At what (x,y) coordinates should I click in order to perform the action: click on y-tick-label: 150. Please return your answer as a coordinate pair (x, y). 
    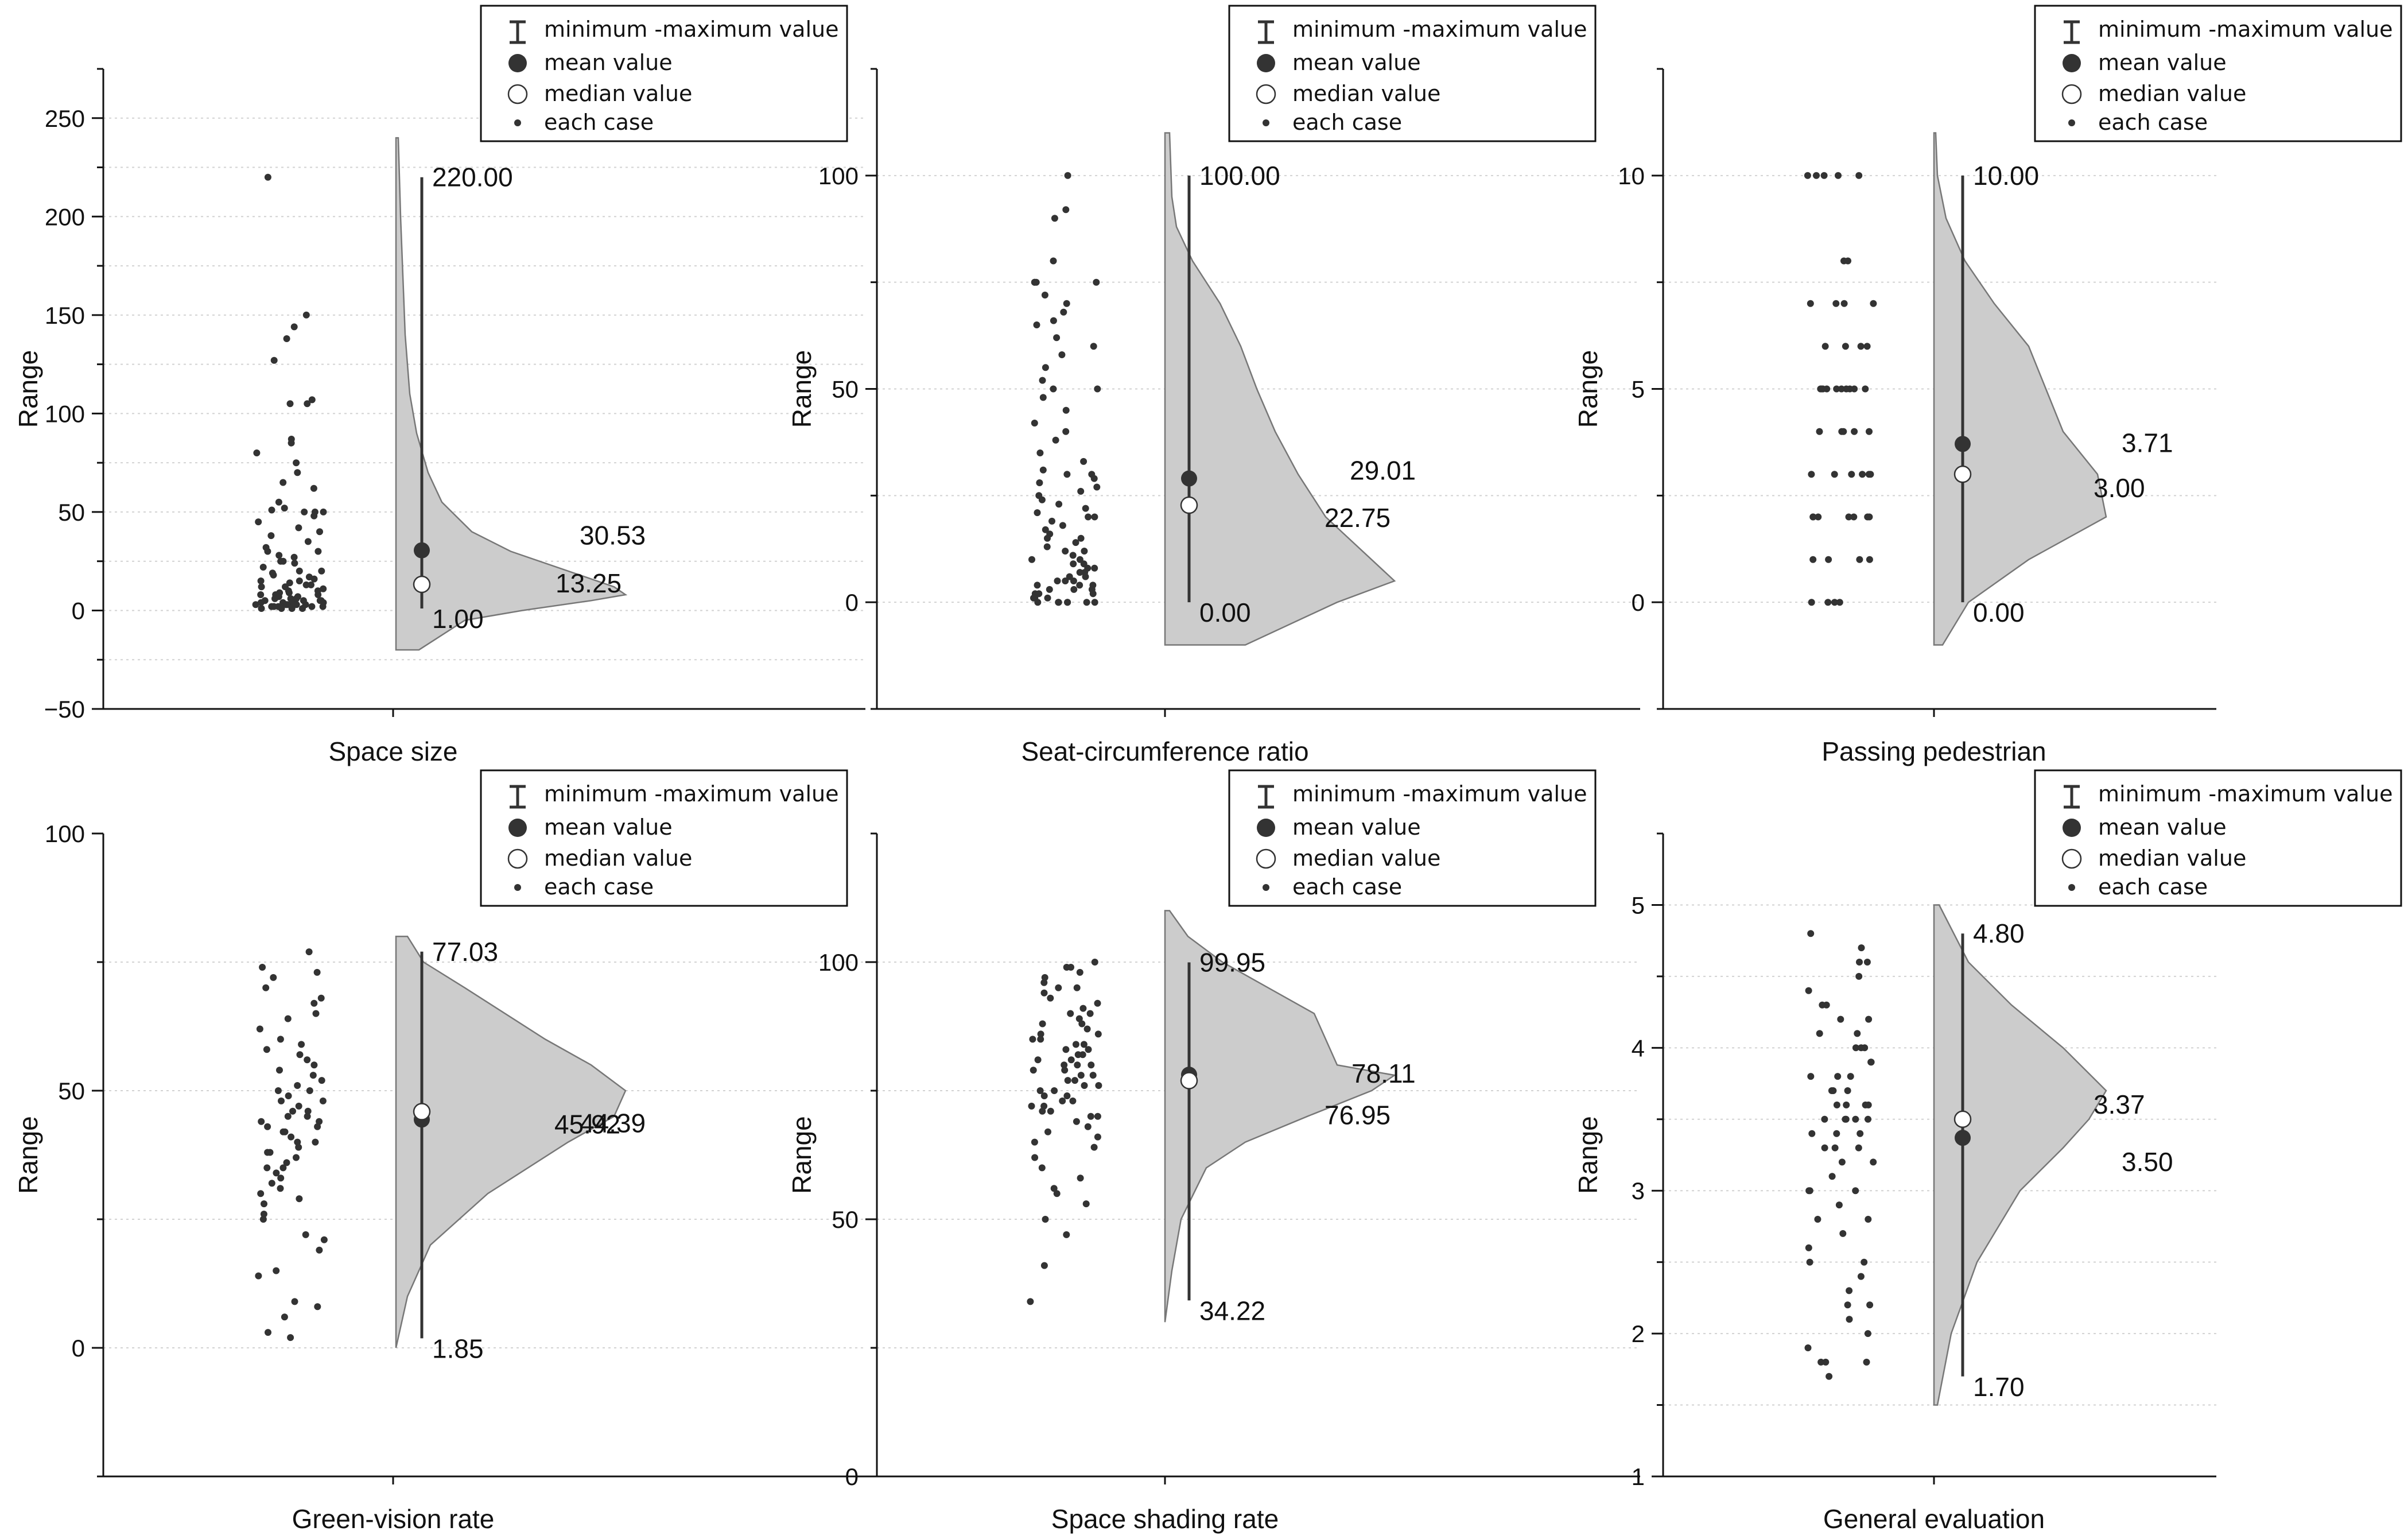
    Looking at the image, I should click on (65, 315).